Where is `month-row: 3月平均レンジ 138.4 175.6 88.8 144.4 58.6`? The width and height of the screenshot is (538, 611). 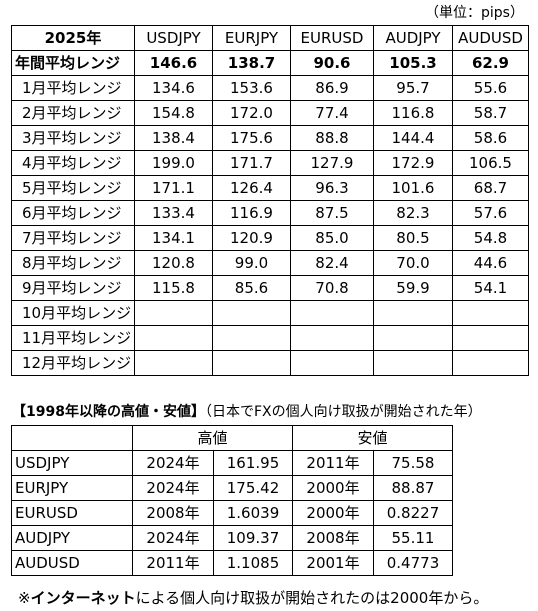
month-row: 3月平均レンジ 138.4 175.6 88.8 144.4 58.6 is located at coordinates (270, 138).